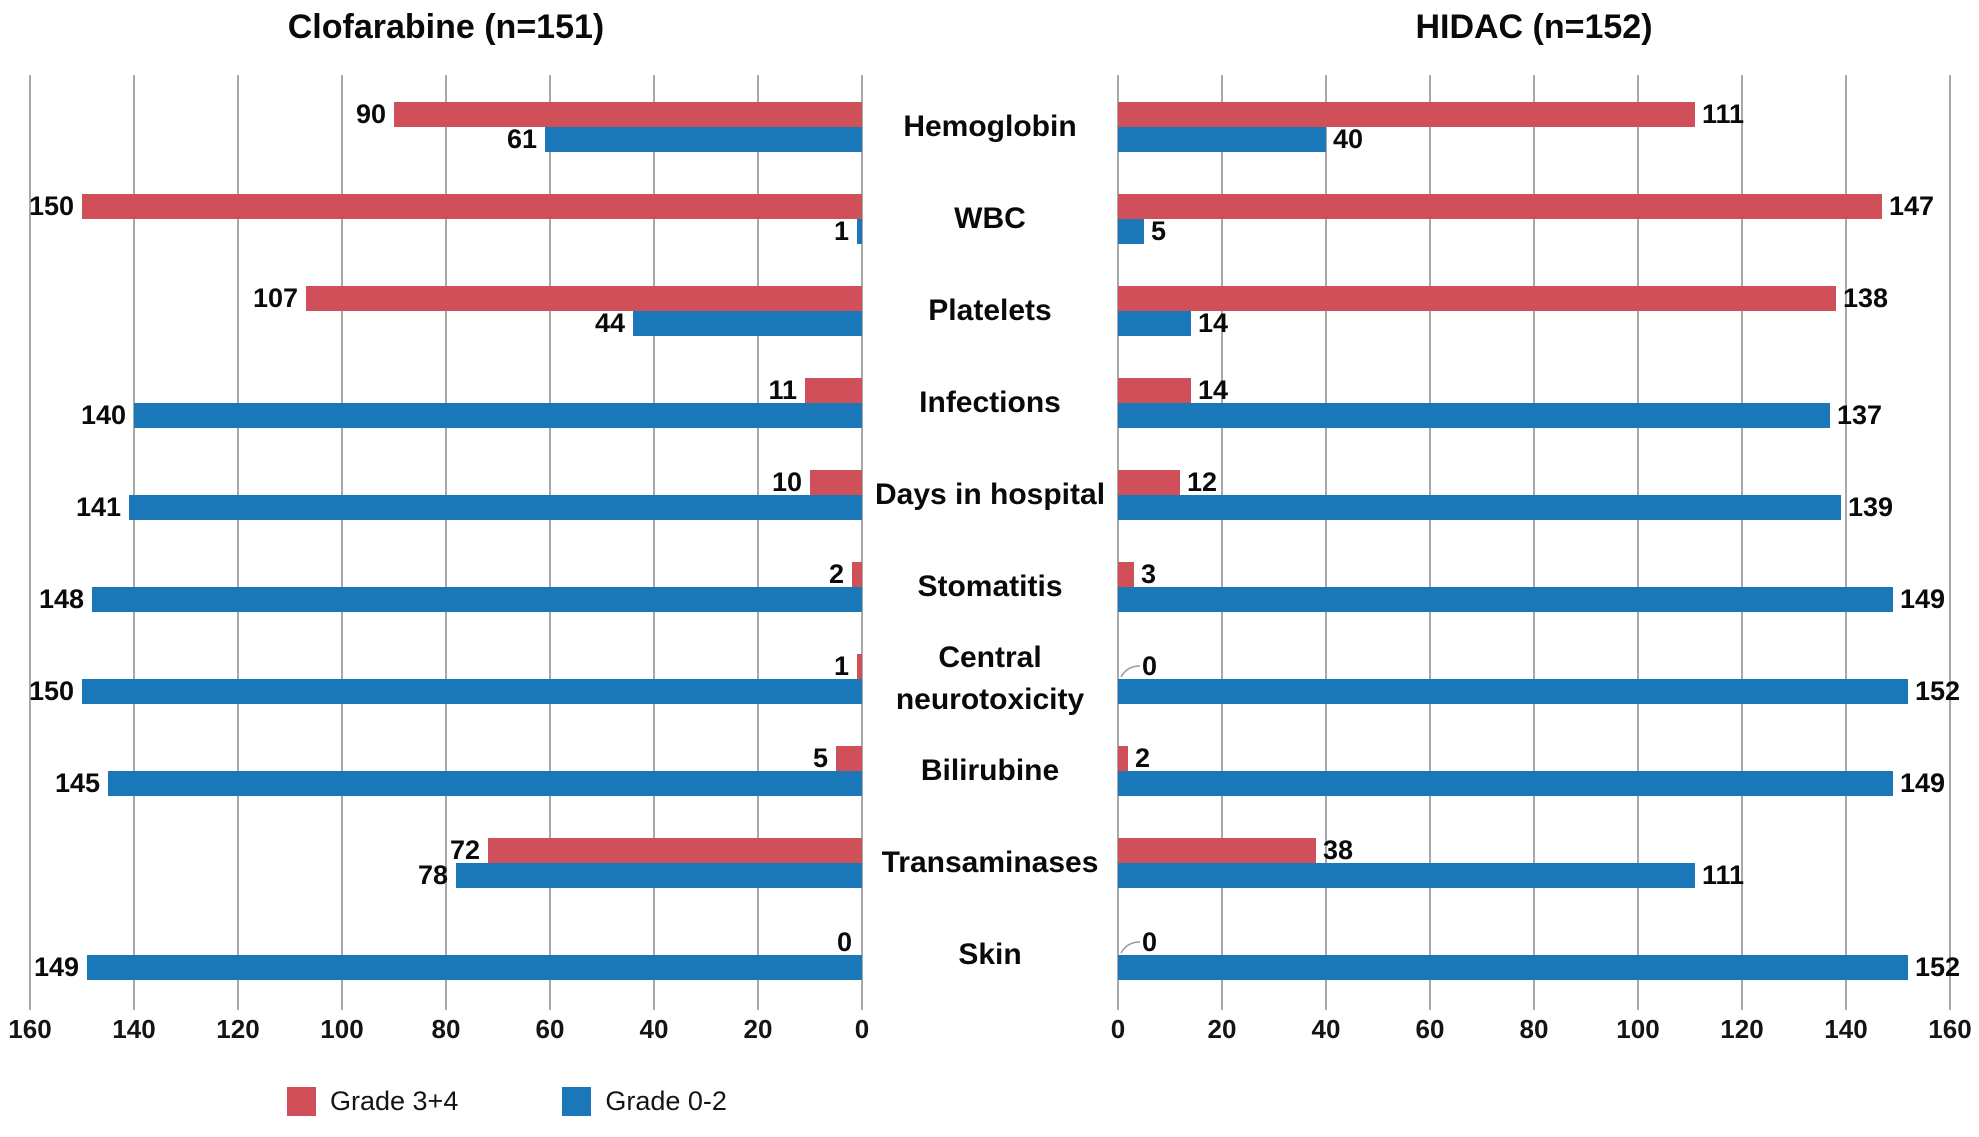 Image resolution: width=1979 pixels, height=1137 pixels. What do you see at coordinates (1202, 482) in the screenshot?
I see `value-label: 12` at bounding box center [1202, 482].